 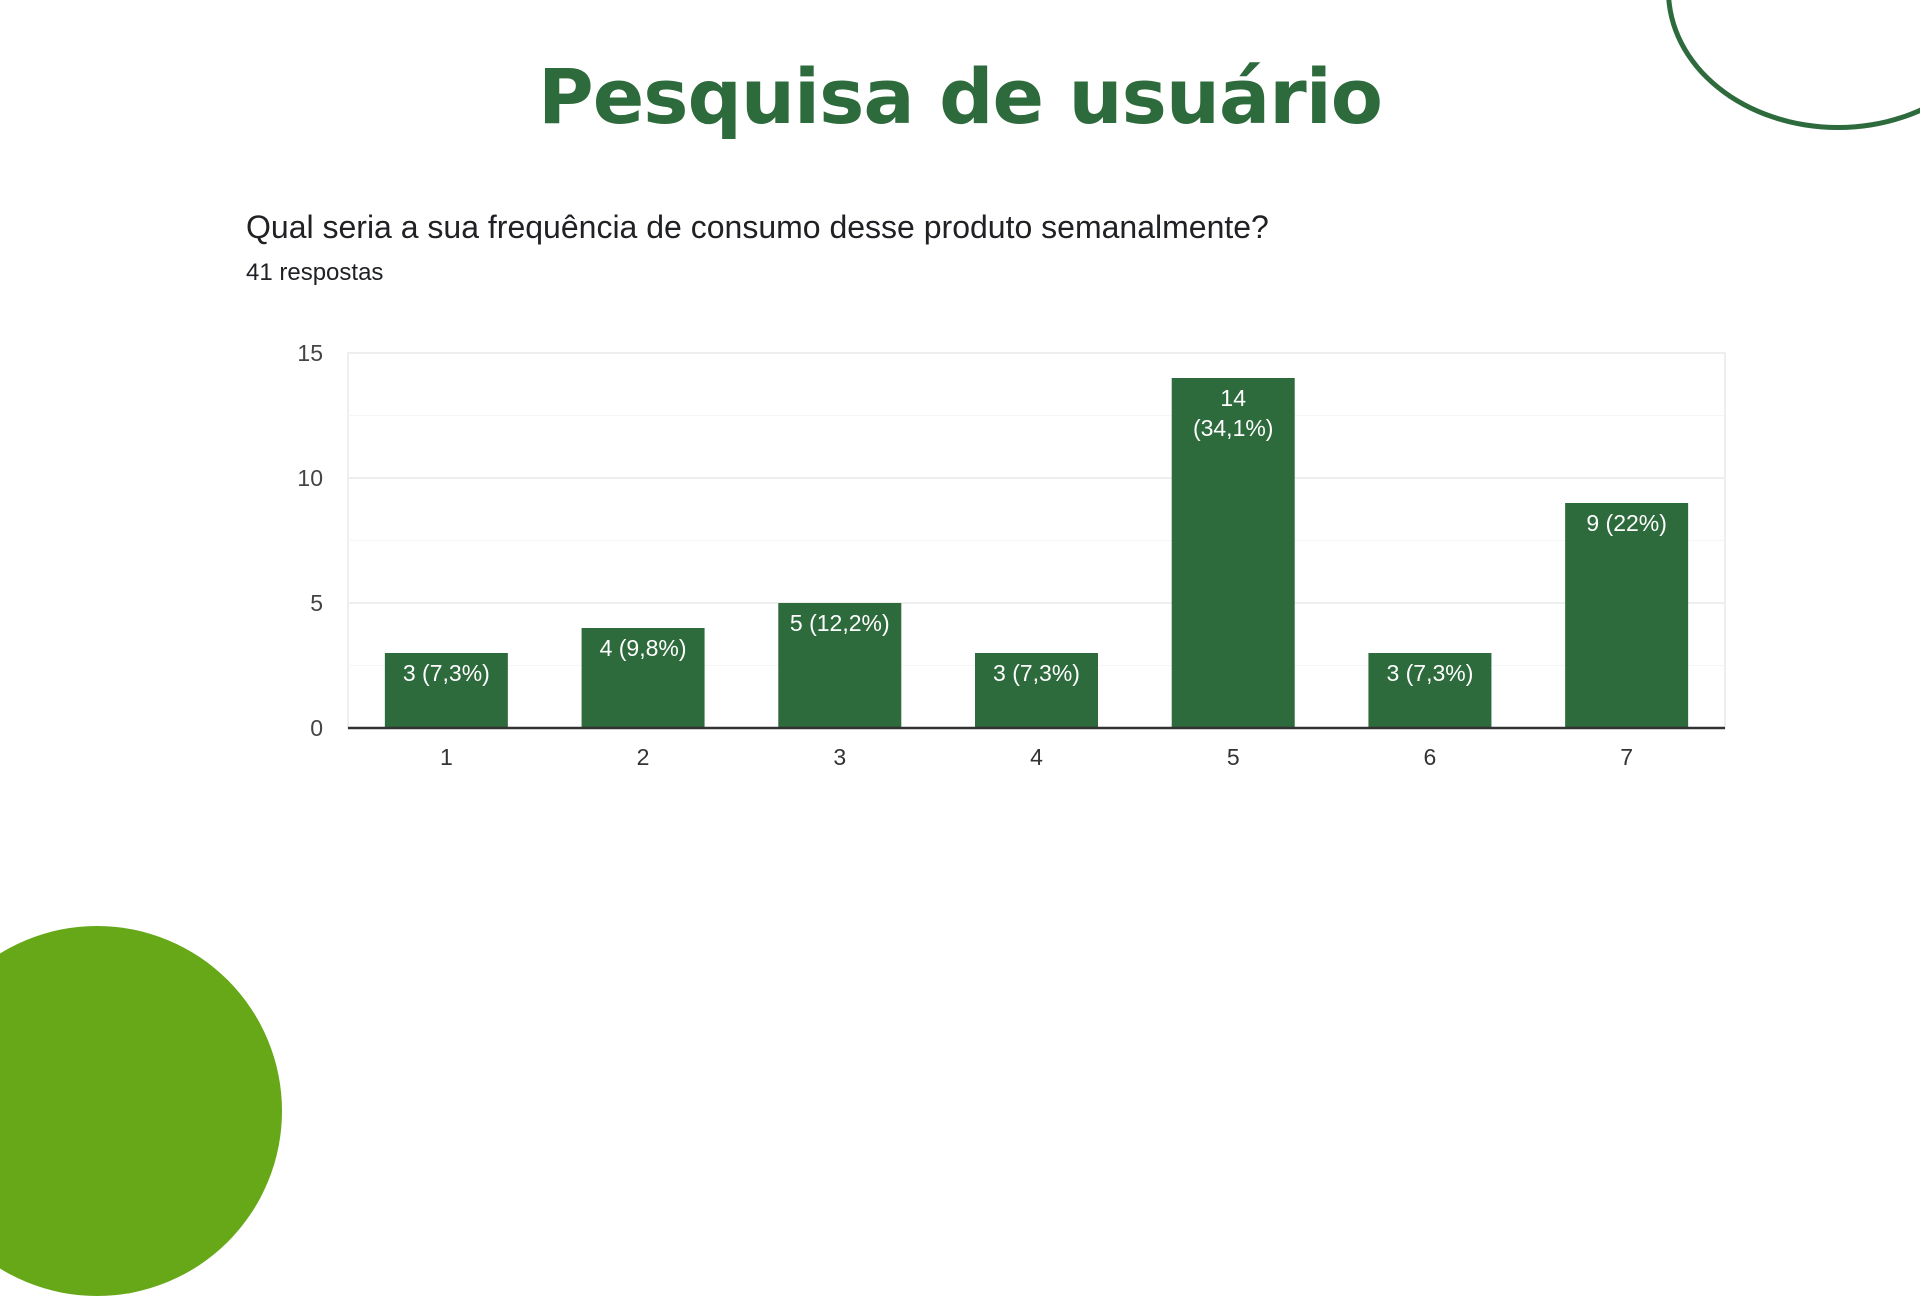 I want to click on data-label: 9 (22%), so click(x=1626, y=523).